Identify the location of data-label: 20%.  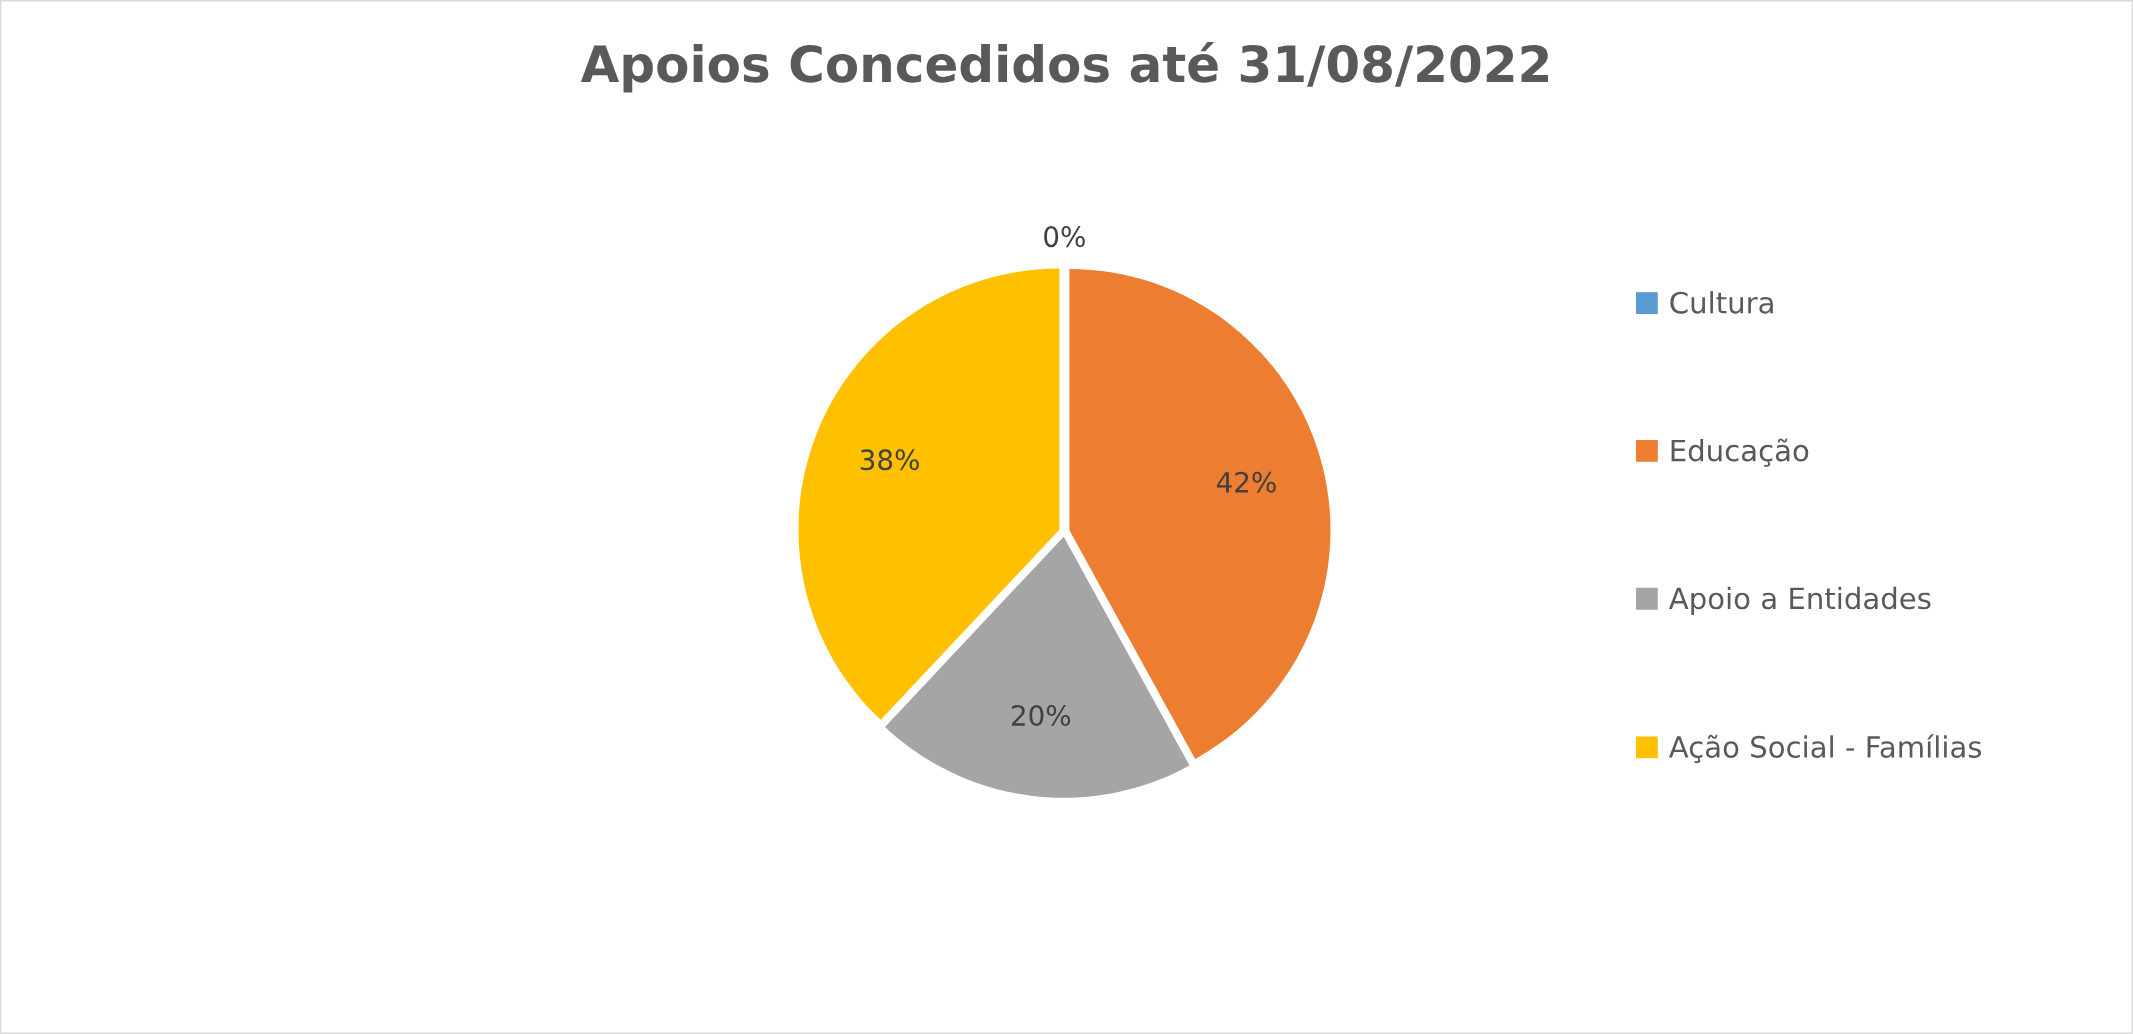
(1041, 716).